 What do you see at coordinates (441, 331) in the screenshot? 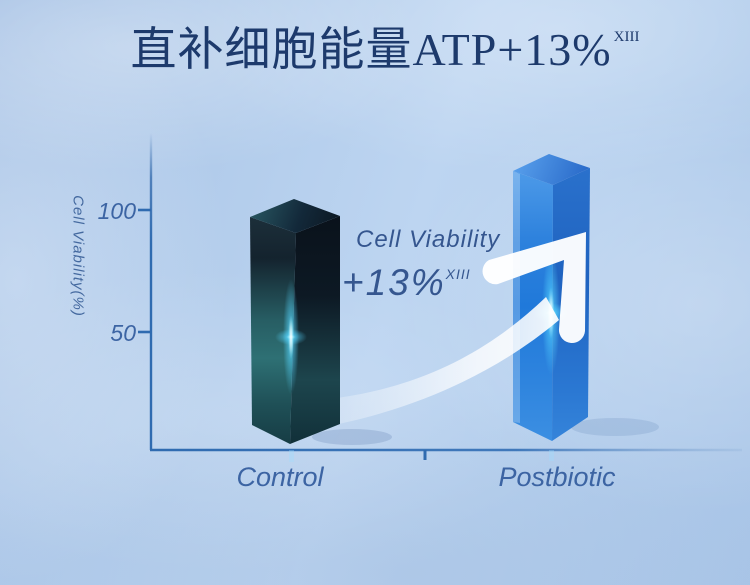
I see `growth-arrow-icon` at bounding box center [441, 331].